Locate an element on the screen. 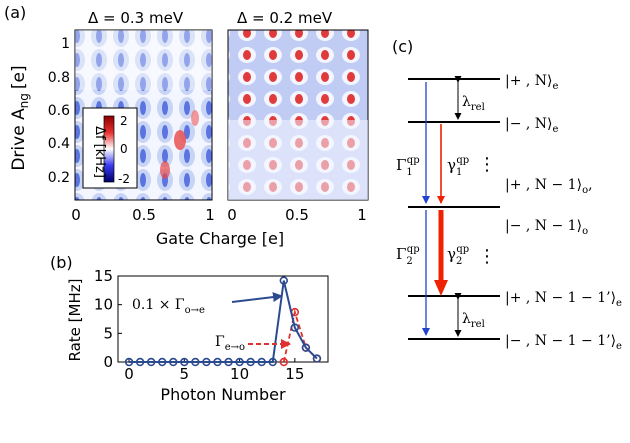  ket-minus-N-1-main: |− , N − 1⟩ is located at coordinates (543, 226).